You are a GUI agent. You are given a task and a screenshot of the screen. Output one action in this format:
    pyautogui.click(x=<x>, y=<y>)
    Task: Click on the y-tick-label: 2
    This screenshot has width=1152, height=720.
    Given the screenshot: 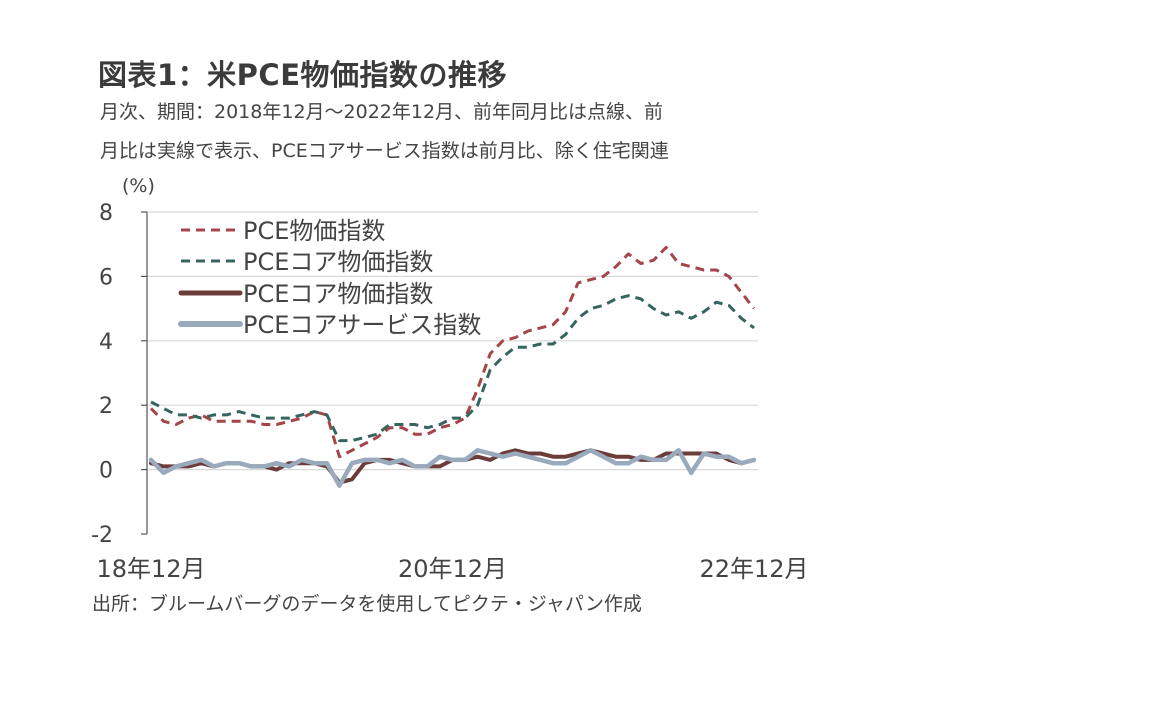 What is the action you would take?
    pyautogui.click(x=106, y=406)
    